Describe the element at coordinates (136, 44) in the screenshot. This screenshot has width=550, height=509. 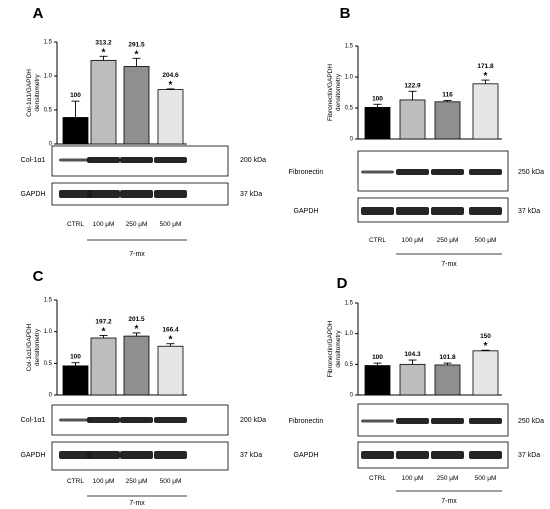
I see `data-label: 291.5` at that location.